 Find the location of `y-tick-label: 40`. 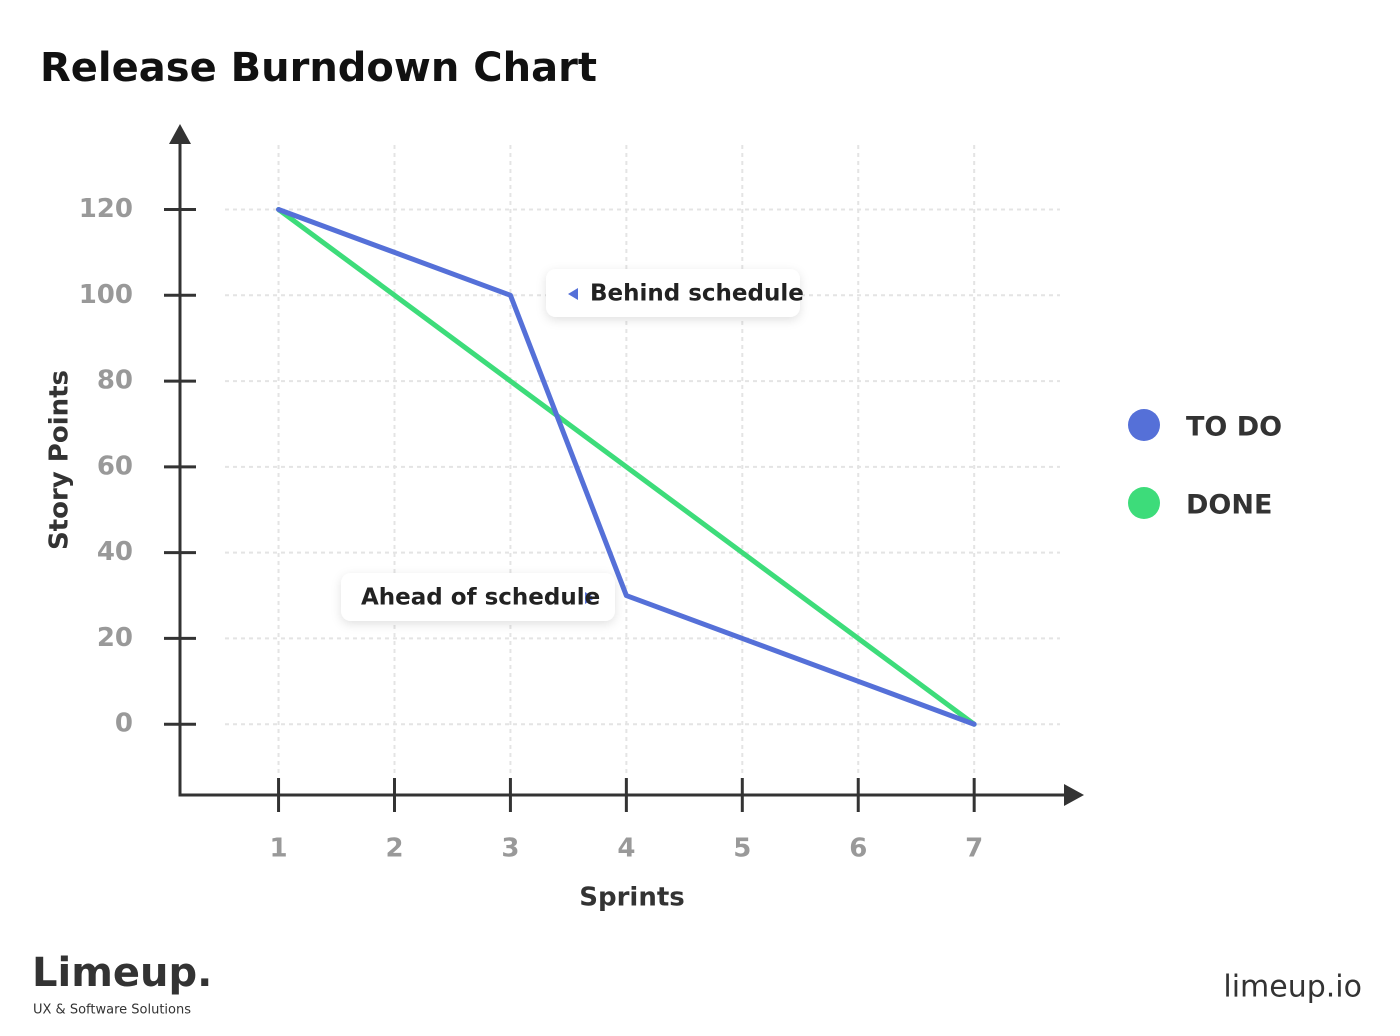

y-tick-label: 40 is located at coordinates (115, 552).